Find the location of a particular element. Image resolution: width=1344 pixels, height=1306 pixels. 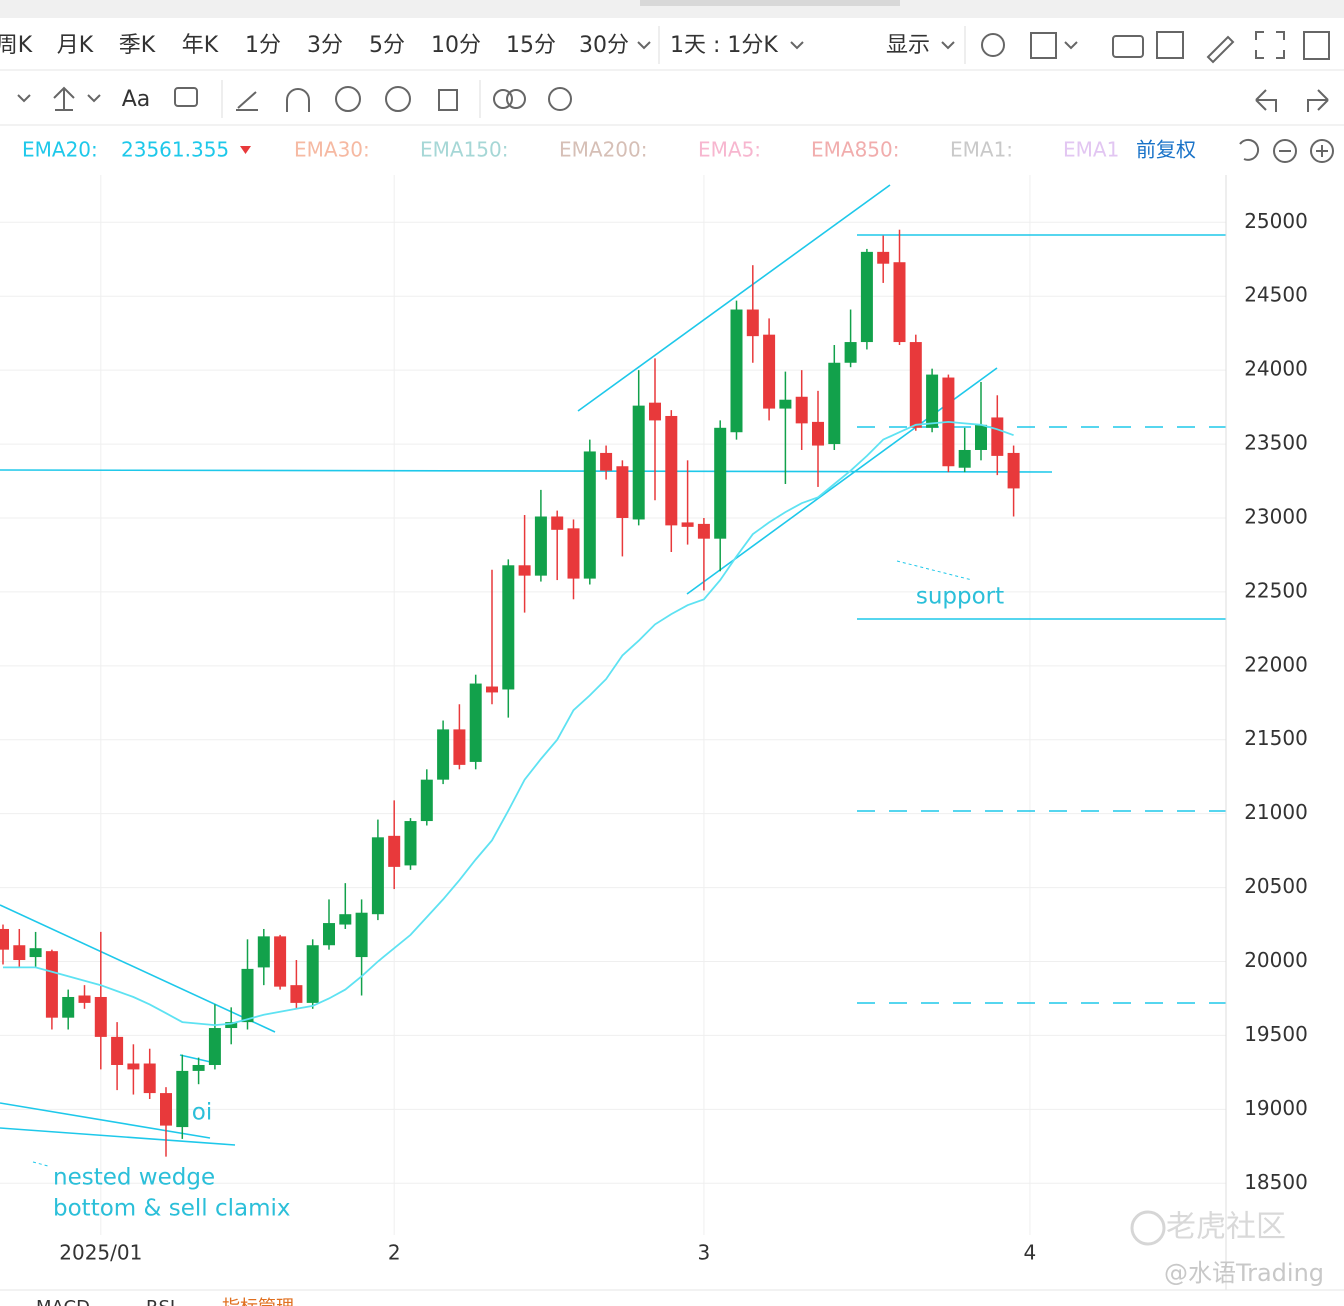

period-tab: 1分 is located at coordinates (263, 45).